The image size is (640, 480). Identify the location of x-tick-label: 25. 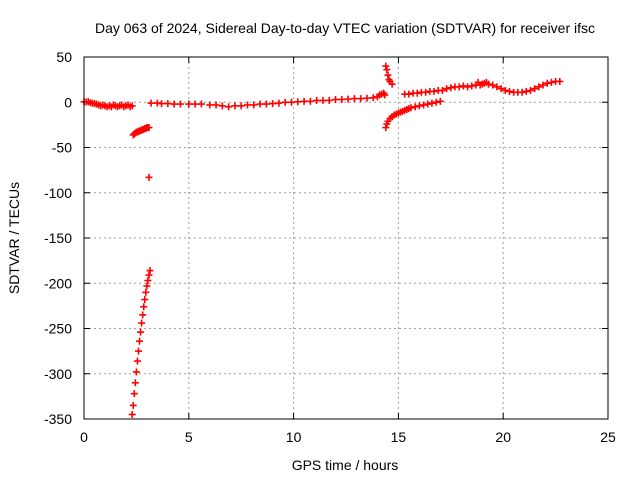
(608, 437).